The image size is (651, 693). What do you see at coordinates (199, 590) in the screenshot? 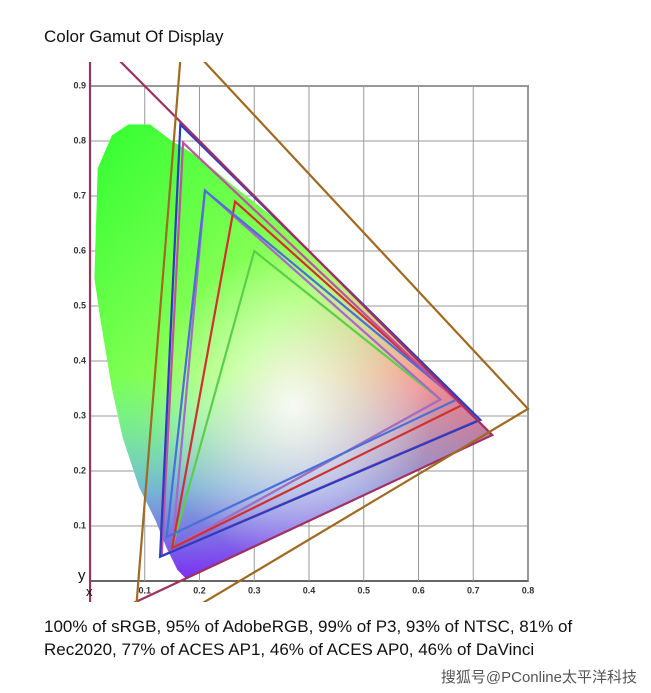
I see `x-tick-label: 0.2` at bounding box center [199, 590].